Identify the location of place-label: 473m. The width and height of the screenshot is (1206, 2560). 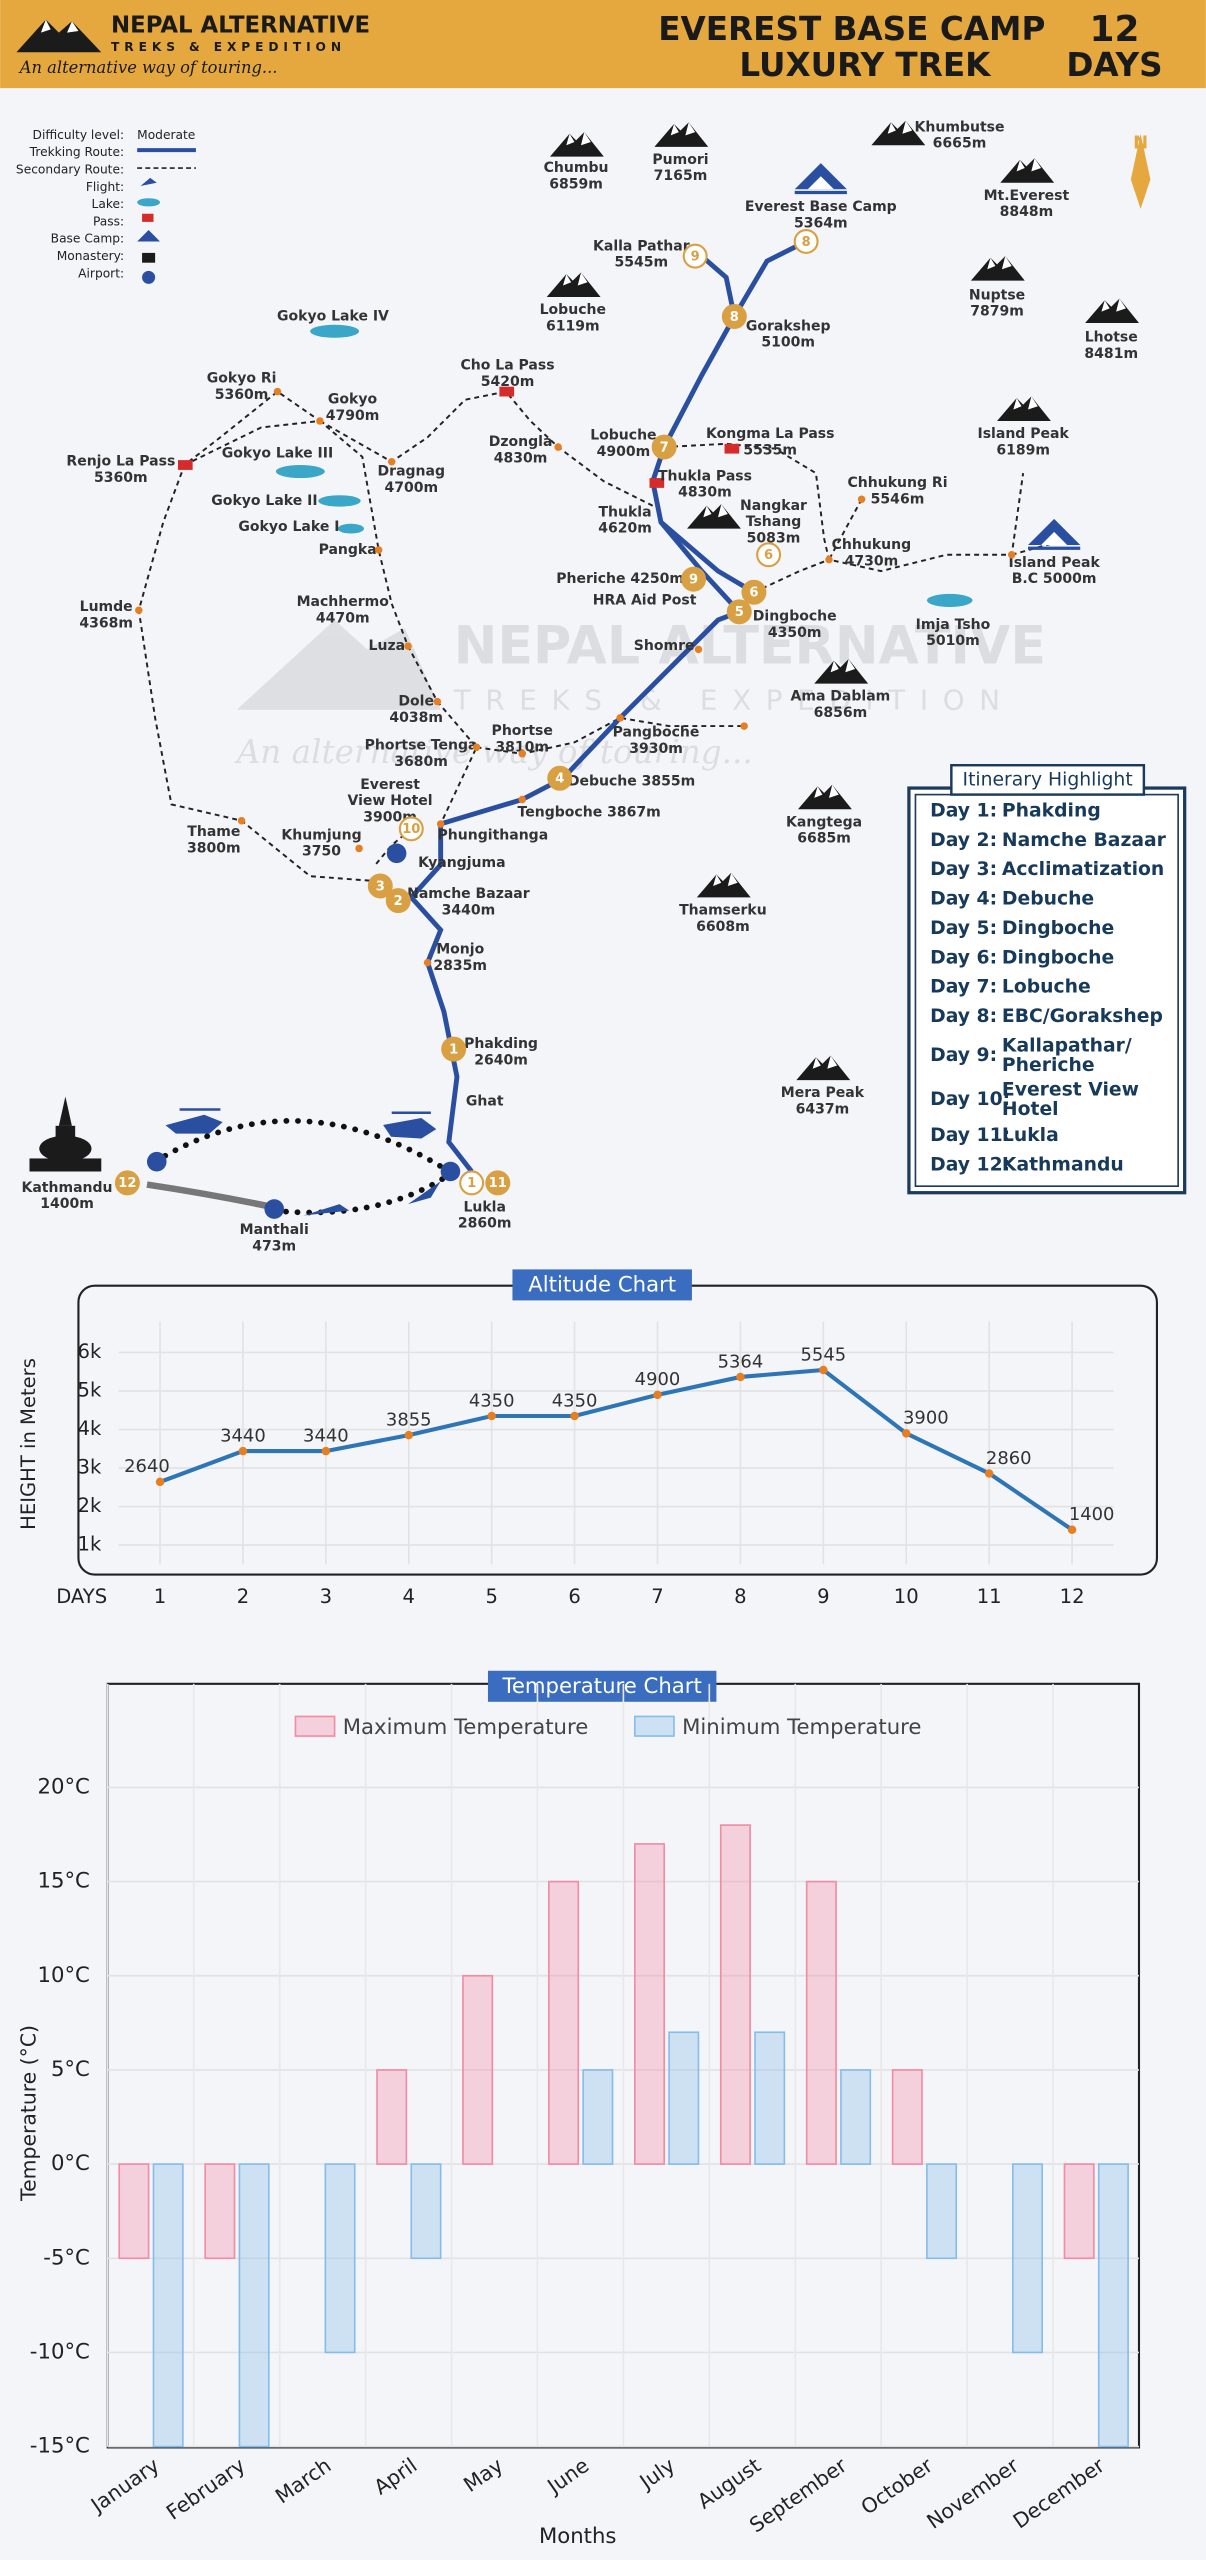
(274, 1247).